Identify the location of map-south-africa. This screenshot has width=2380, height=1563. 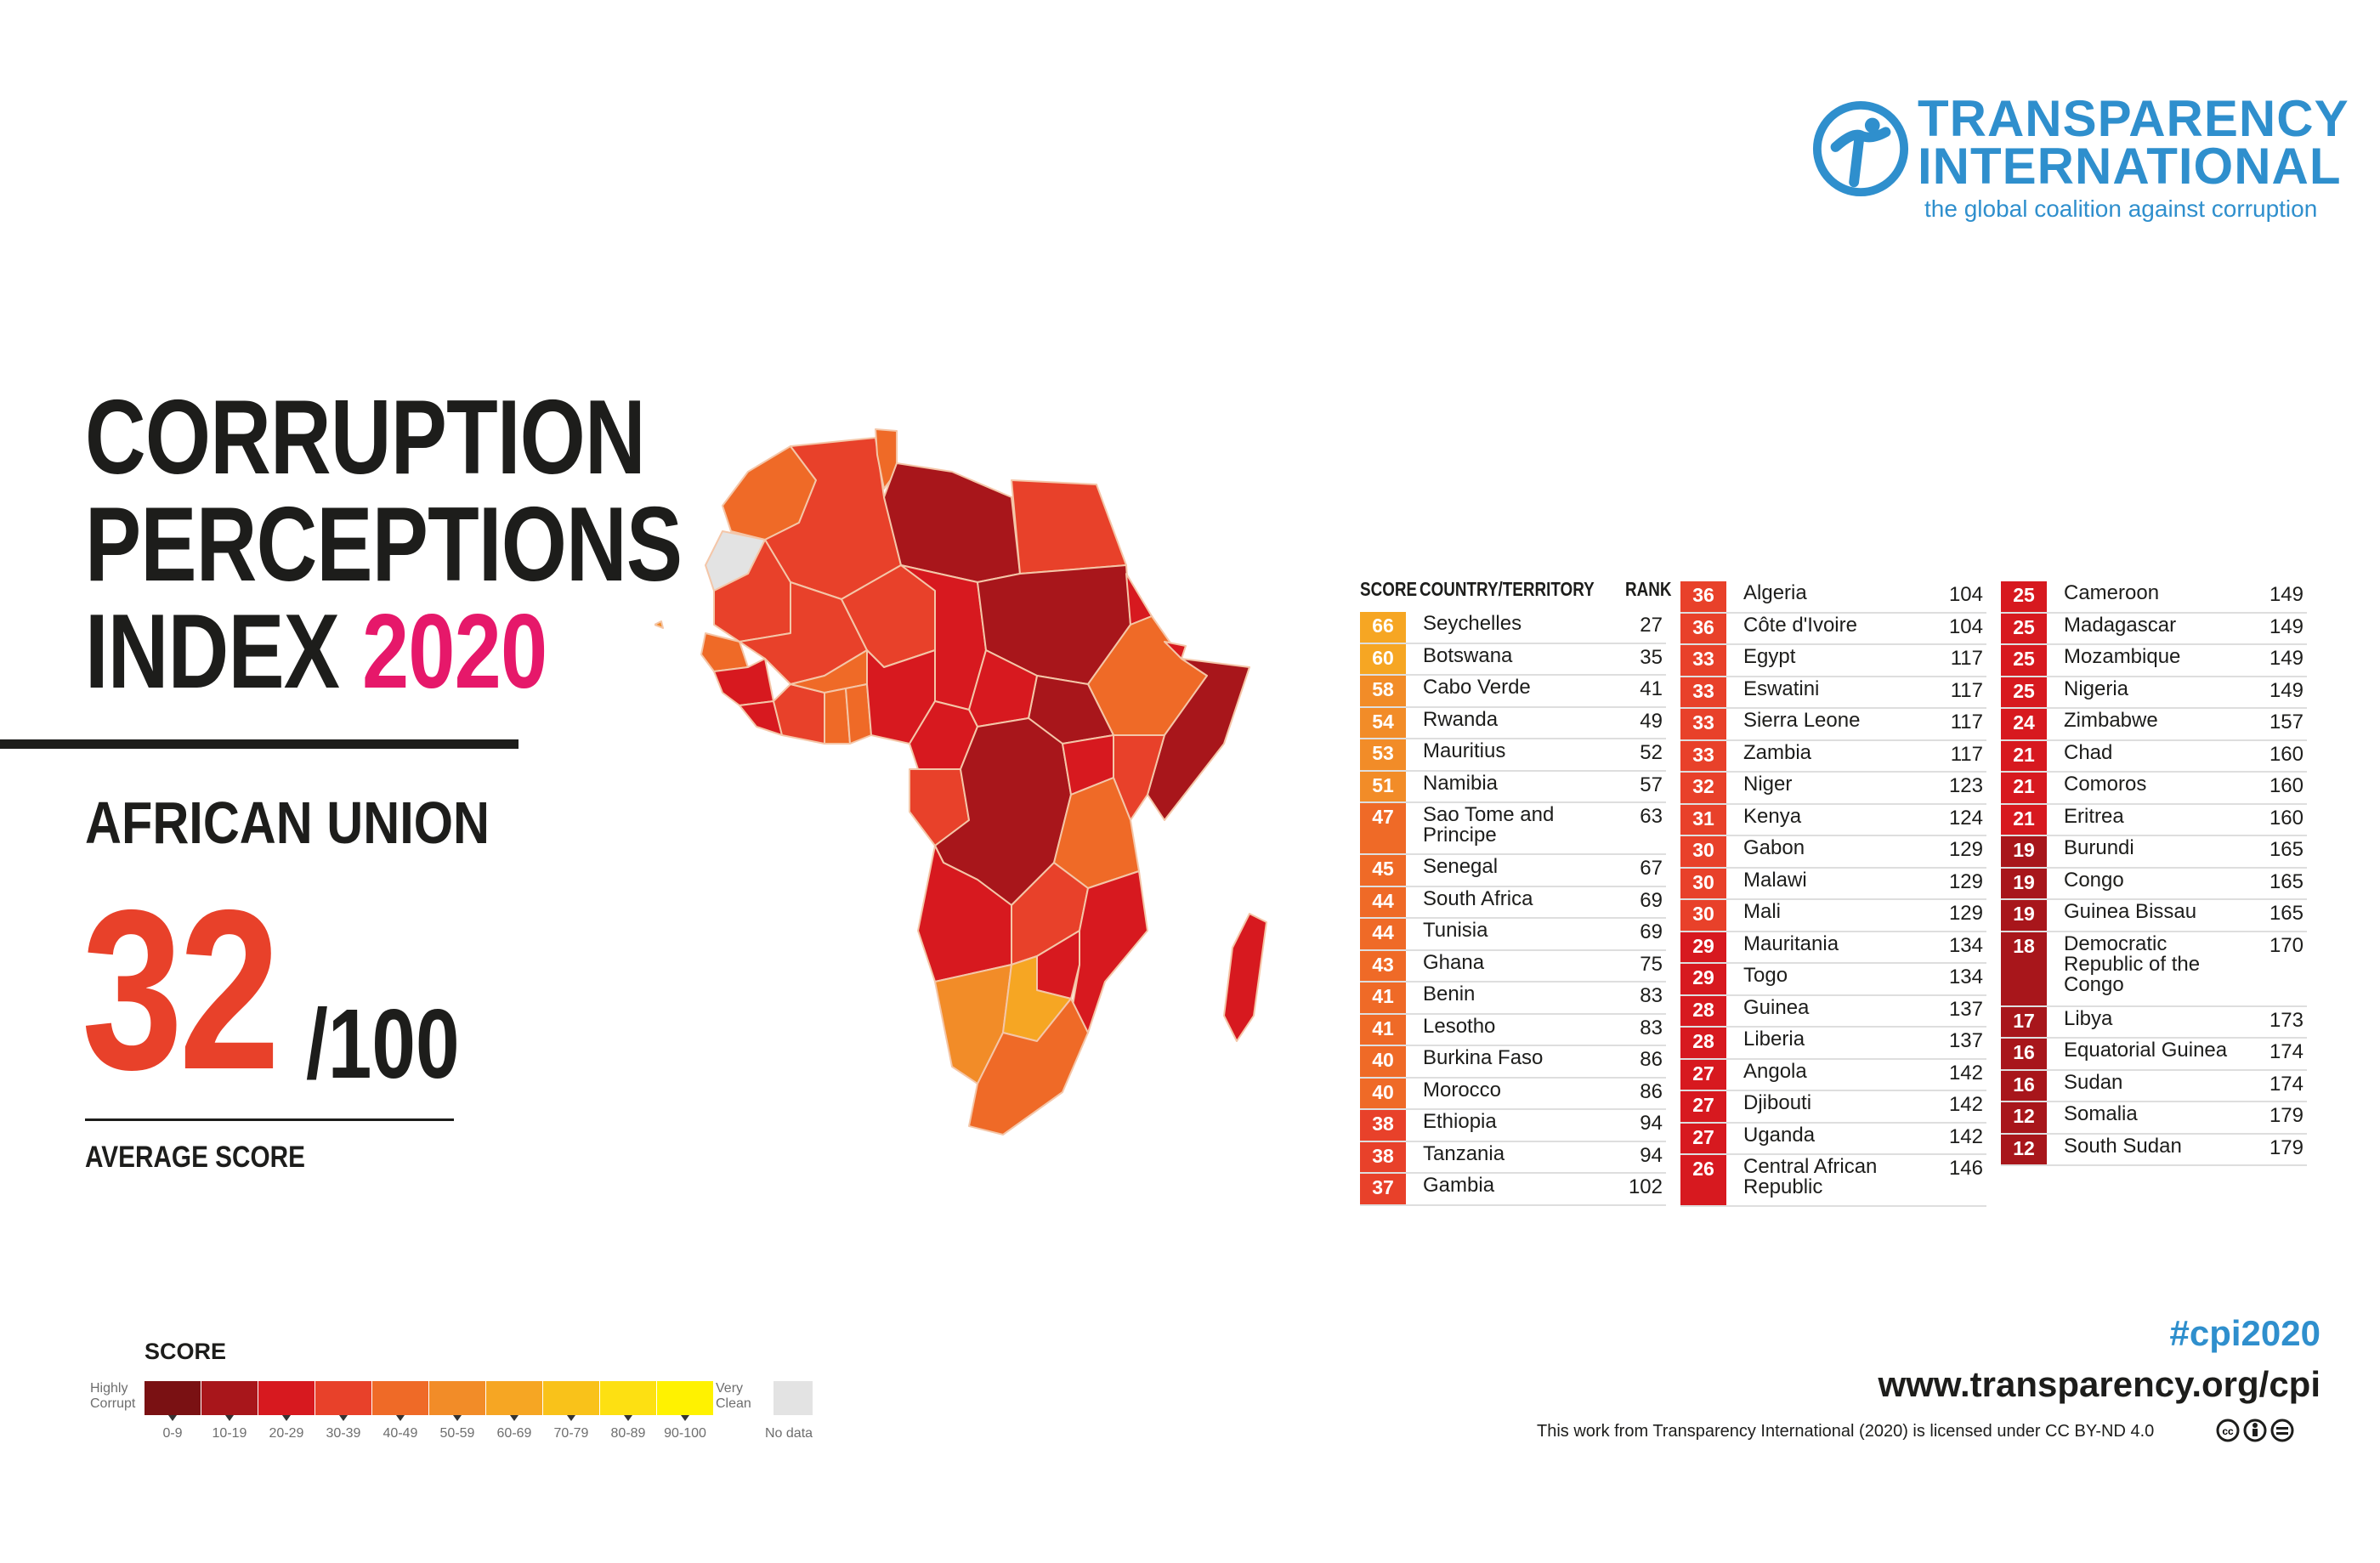
(1028, 1066).